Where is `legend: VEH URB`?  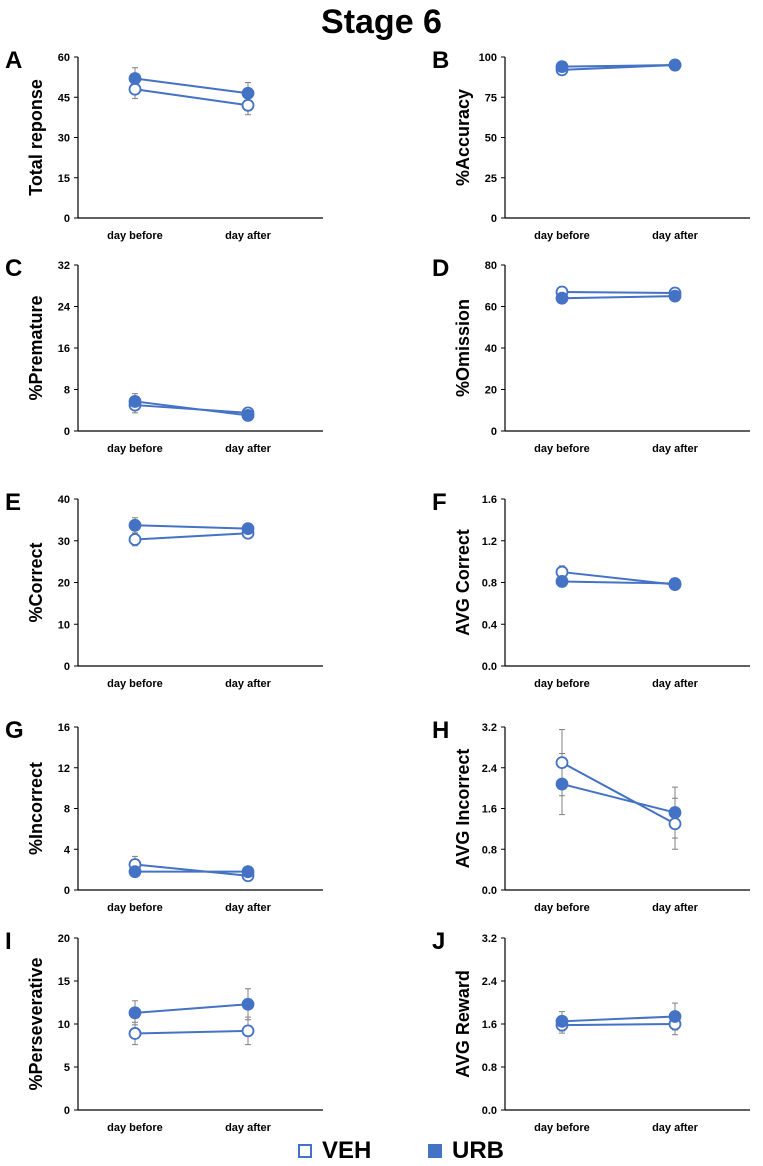
legend: VEH URB is located at coordinates (381, 1151).